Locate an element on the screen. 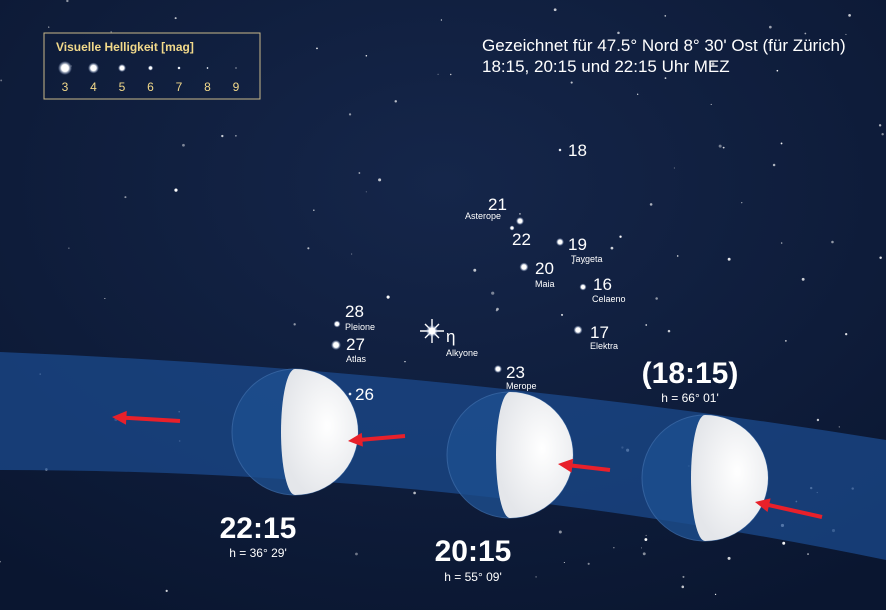  moon-altitude: h = 55° 09' is located at coordinates (472, 577).